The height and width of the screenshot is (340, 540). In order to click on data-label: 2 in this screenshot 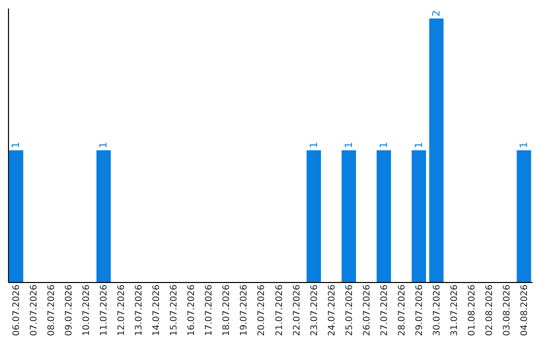, I will do `click(436, 13)`.